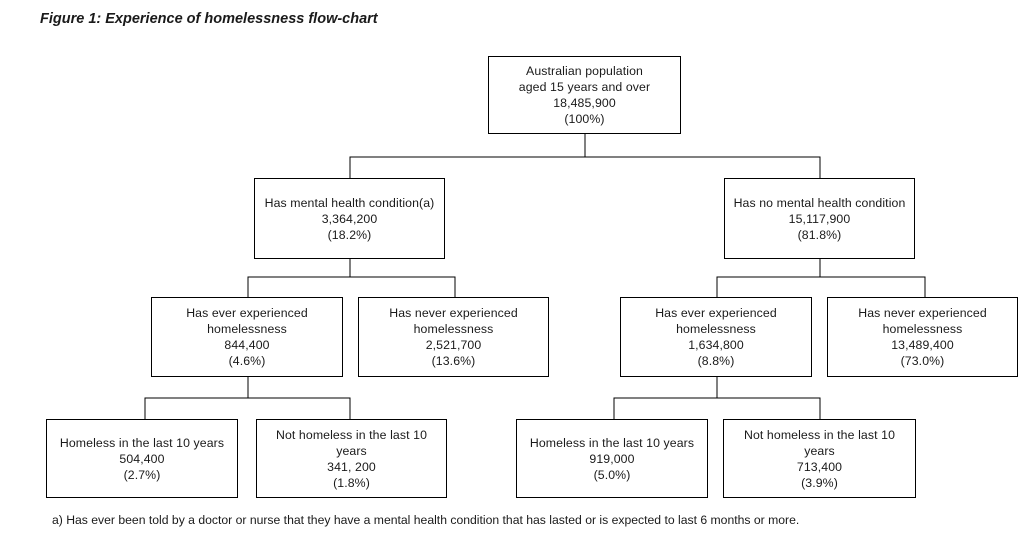 Image resolution: width=1036 pixels, height=543 pixels. What do you see at coordinates (453, 361) in the screenshot?
I see `node-line: (13.6%)` at bounding box center [453, 361].